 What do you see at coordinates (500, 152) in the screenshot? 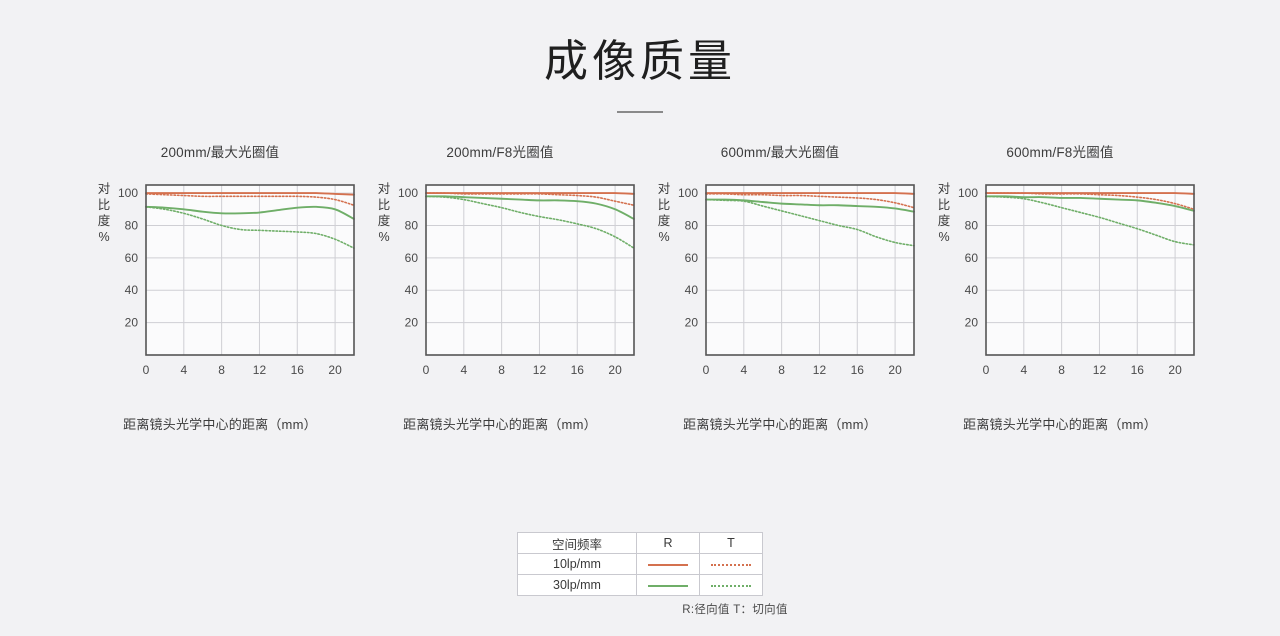
I see `chart-title: 200mm/F8光圈值` at bounding box center [500, 152].